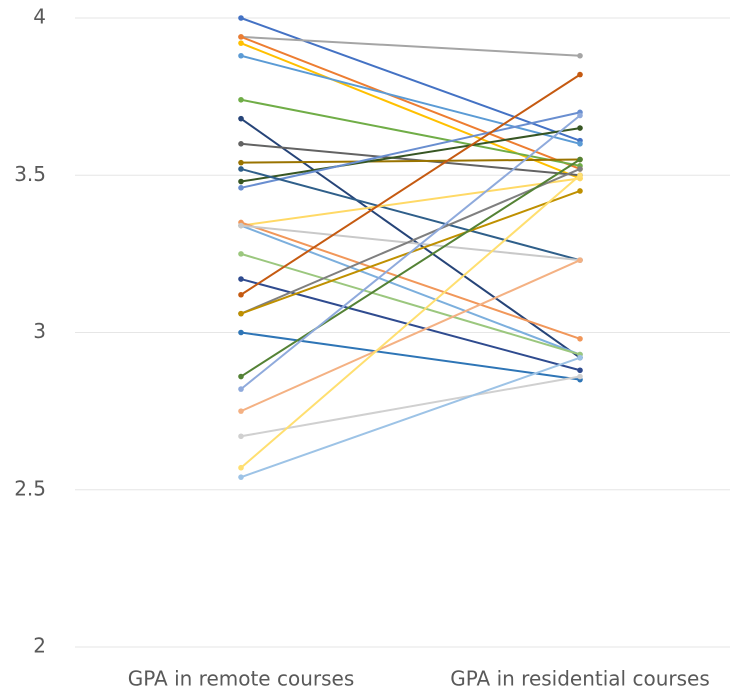  What do you see at coordinates (30, 488) in the screenshot?
I see `y-tick-label: 2.5` at bounding box center [30, 488].